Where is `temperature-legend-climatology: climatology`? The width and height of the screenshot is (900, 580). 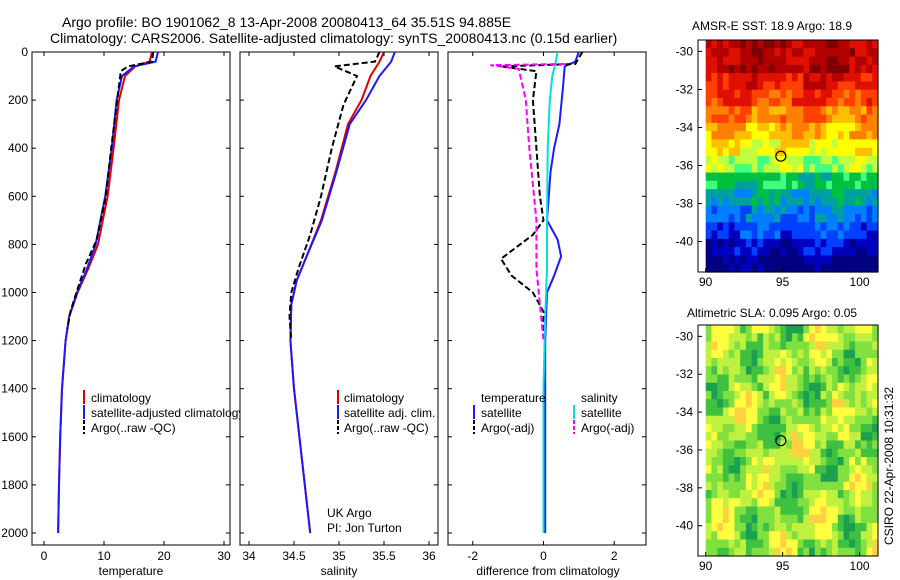 temperature-legend-climatology: climatology is located at coordinates (121, 398).